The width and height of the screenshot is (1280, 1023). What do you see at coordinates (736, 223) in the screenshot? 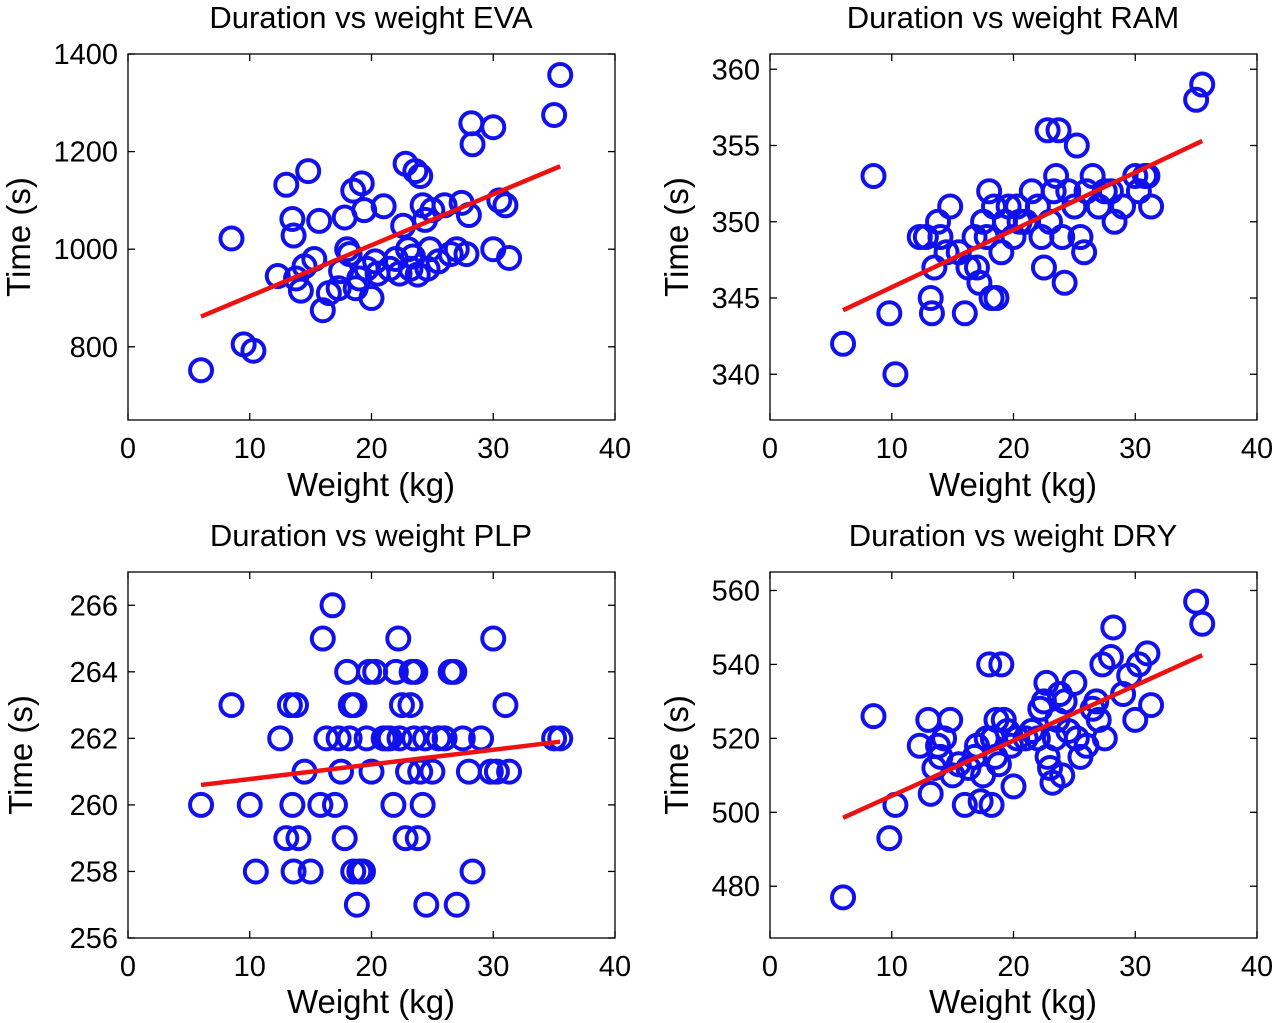
I see `y-tick-label: 350` at bounding box center [736, 223].